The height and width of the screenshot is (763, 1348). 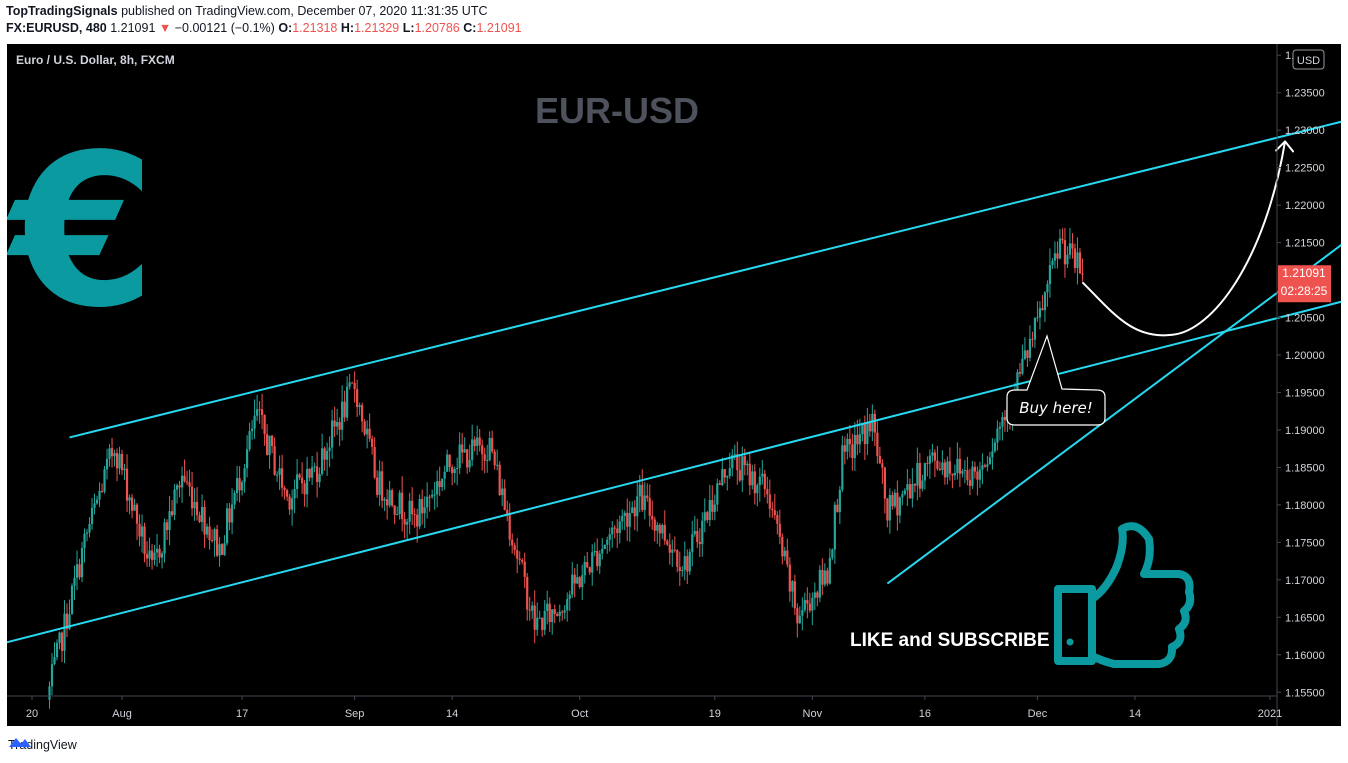 What do you see at coordinates (499, 28) in the screenshot?
I see `close-value: 1.21091` at bounding box center [499, 28].